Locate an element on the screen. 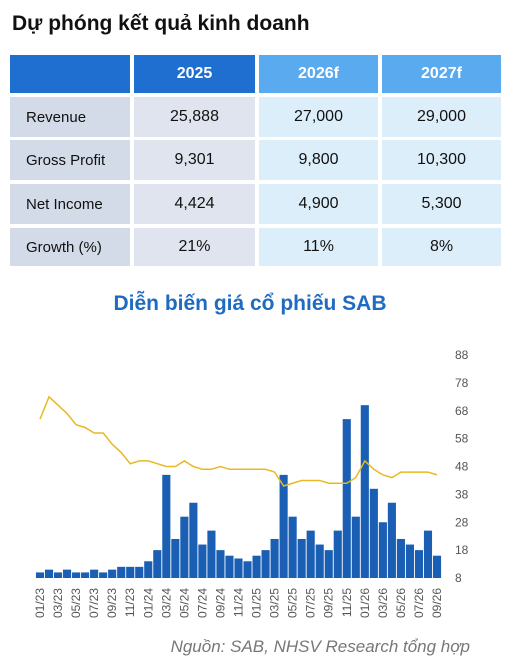 The width and height of the screenshot is (510, 666). y-tick-label: 18 is located at coordinates (462, 550).